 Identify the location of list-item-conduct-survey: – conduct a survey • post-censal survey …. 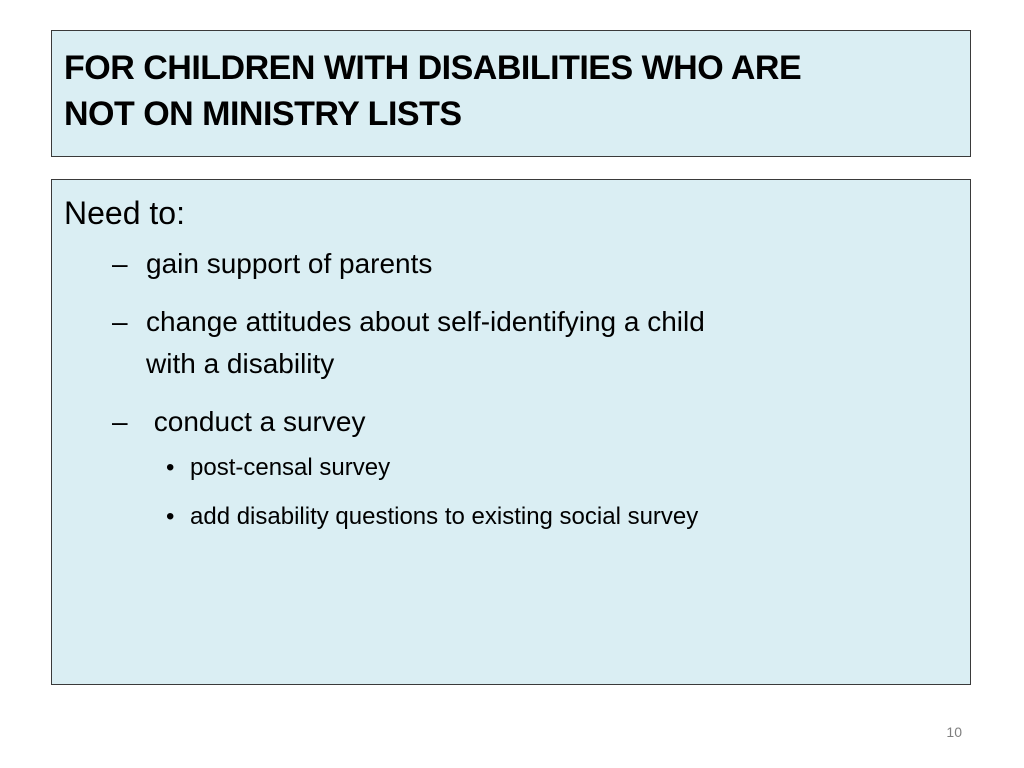
(535, 465).